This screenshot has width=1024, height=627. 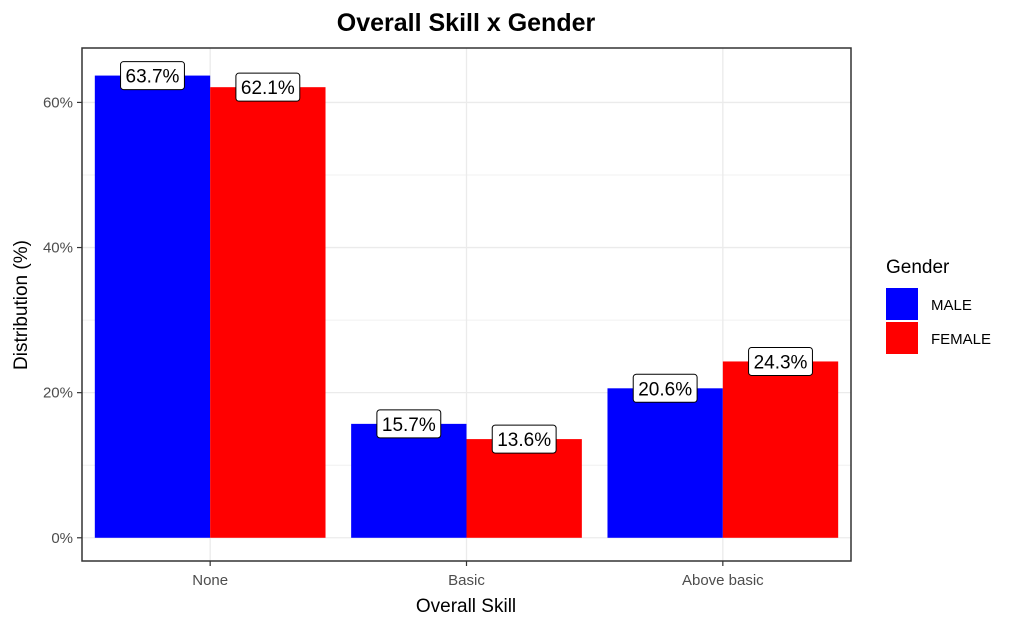 What do you see at coordinates (961, 339) in the screenshot?
I see `legend-label-female: FEMALE` at bounding box center [961, 339].